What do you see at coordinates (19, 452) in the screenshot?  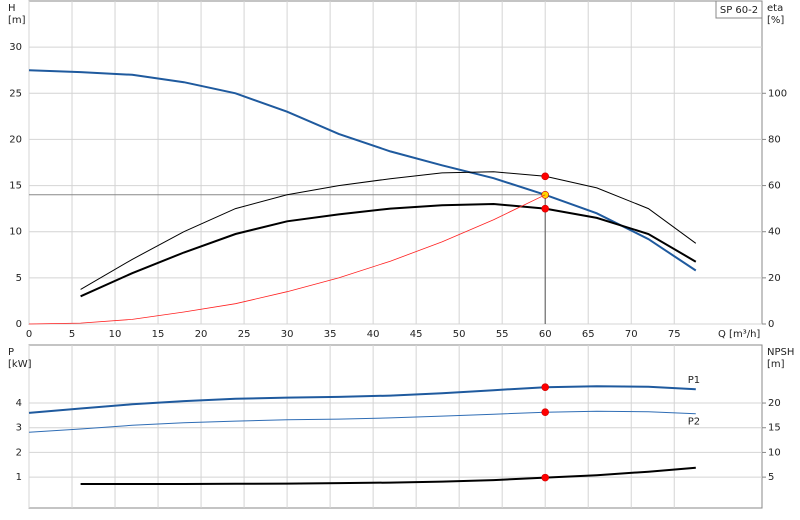 I see `y-tick-label: 2` at bounding box center [19, 452].